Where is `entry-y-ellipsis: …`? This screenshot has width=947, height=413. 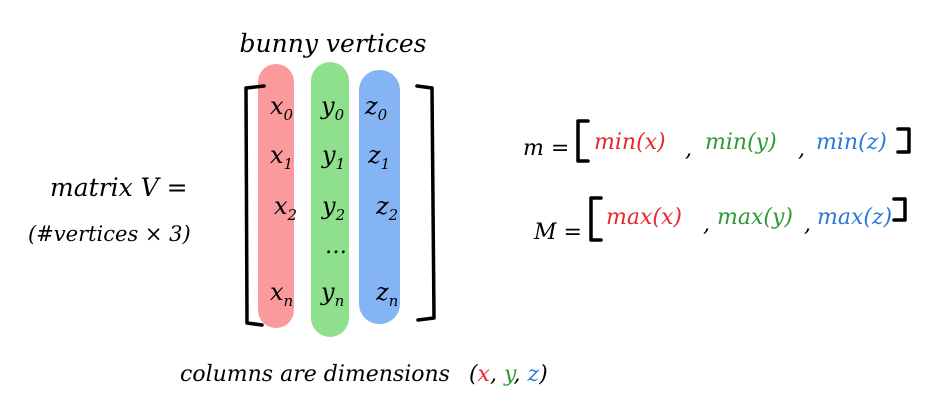
entry-y-ellipsis: … is located at coordinates (336, 246).